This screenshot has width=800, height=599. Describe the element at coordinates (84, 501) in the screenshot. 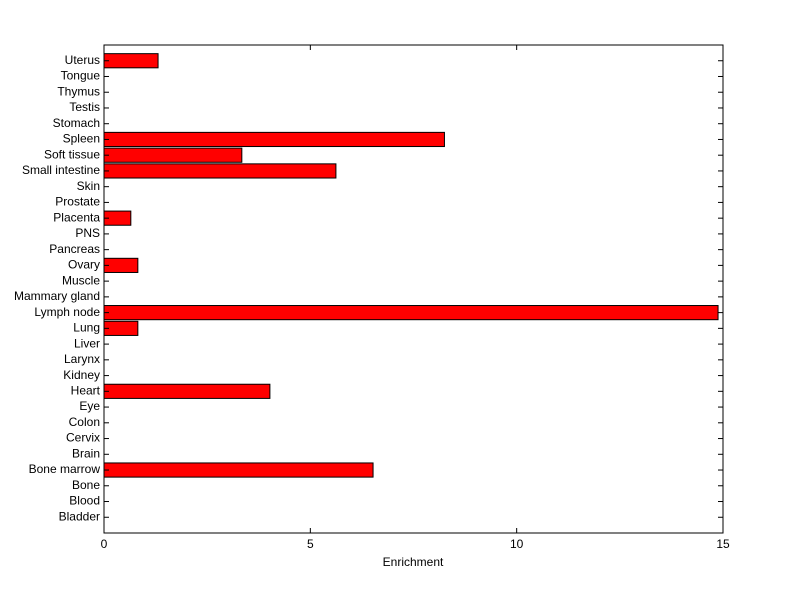

I see `y-tick-label: Blood` at that location.